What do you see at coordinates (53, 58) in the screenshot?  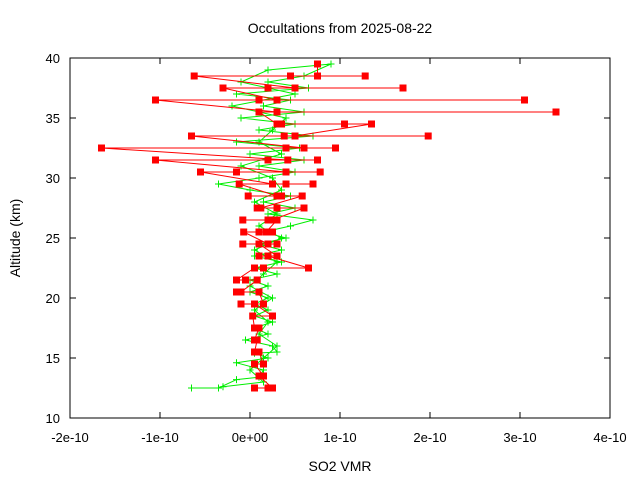 I see `y-tick-label: 40` at bounding box center [53, 58].